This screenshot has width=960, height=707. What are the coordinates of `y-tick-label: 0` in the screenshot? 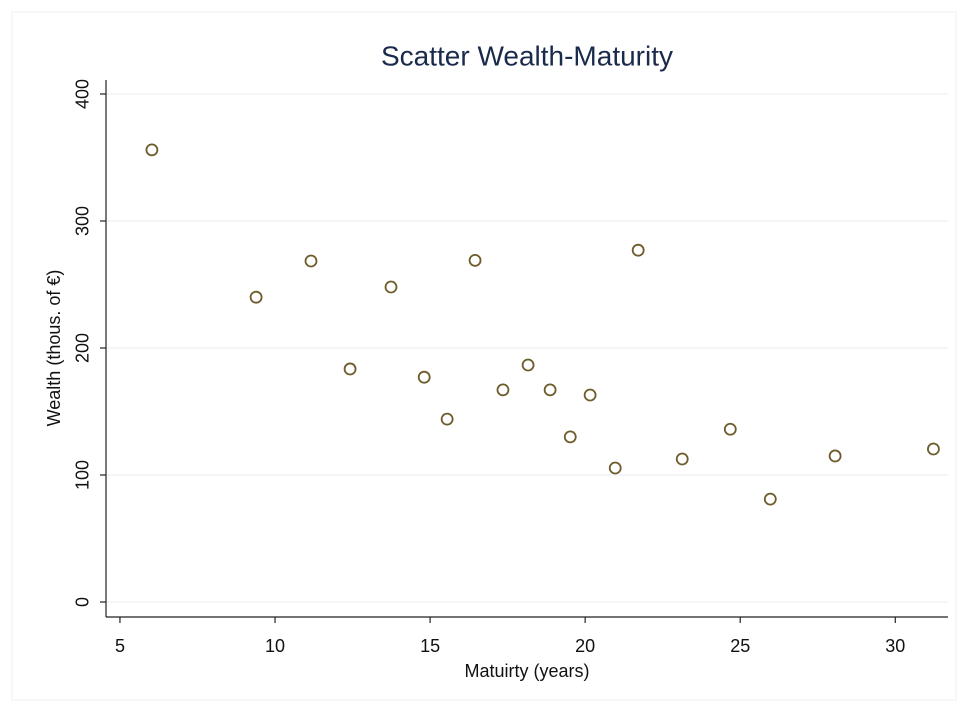 It's located at (83, 602).